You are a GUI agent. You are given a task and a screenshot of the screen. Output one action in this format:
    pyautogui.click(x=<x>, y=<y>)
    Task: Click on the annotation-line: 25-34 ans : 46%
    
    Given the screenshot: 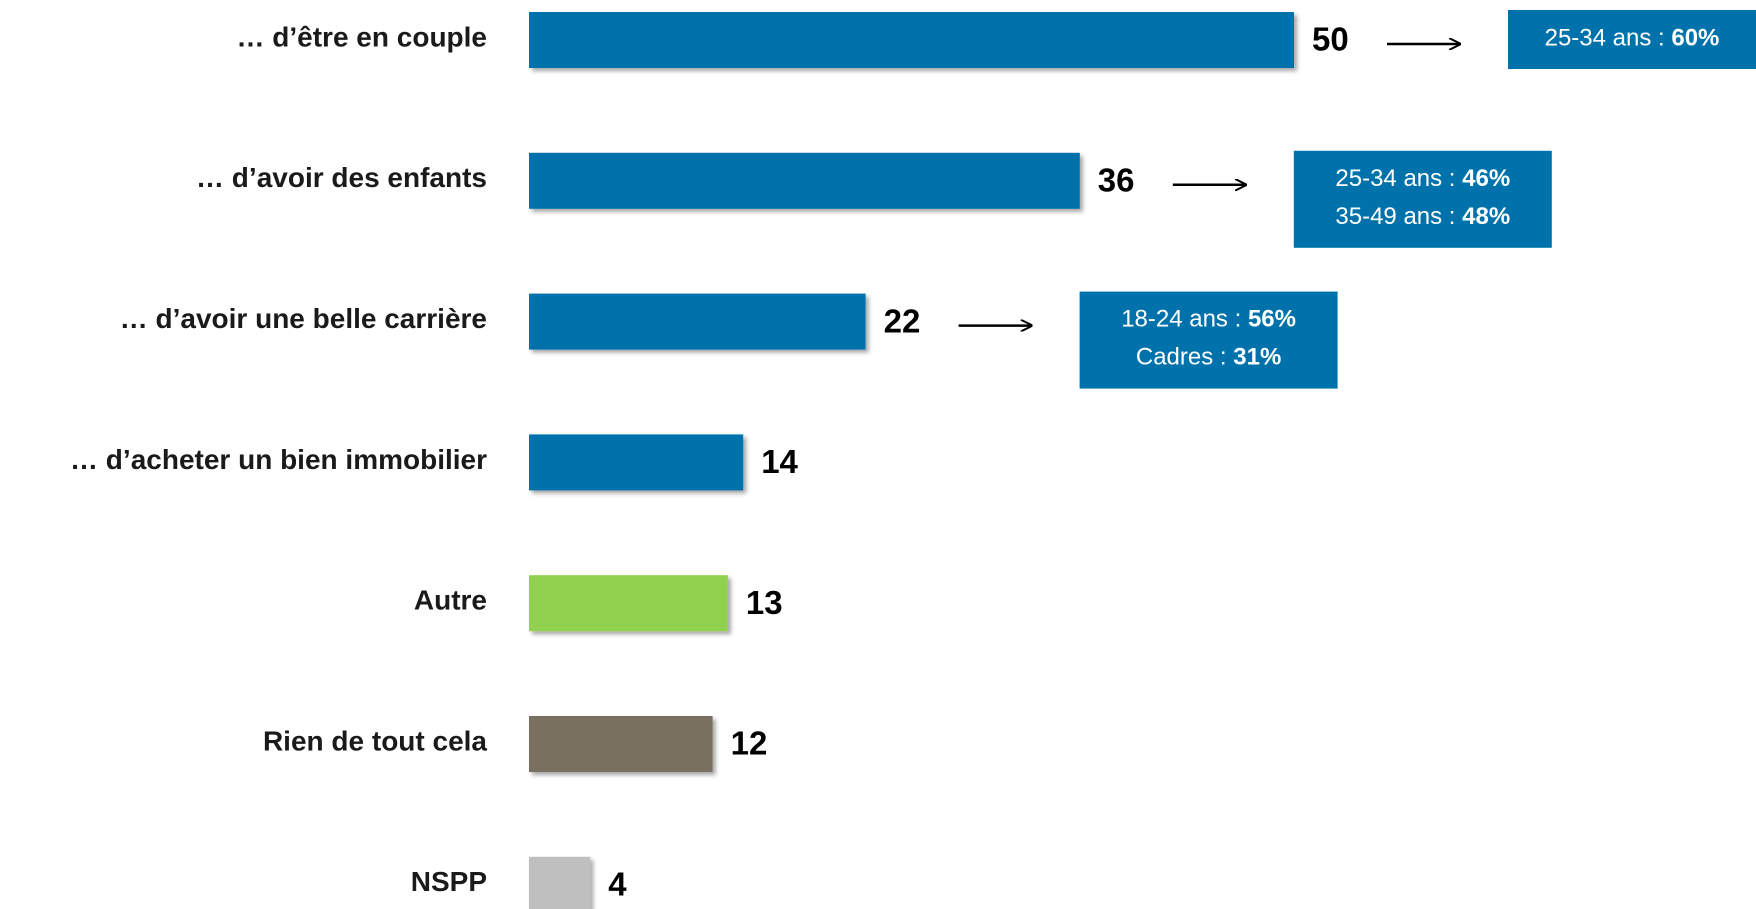 What is the action you would take?
    pyautogui.click(x=1422, y=178)
    